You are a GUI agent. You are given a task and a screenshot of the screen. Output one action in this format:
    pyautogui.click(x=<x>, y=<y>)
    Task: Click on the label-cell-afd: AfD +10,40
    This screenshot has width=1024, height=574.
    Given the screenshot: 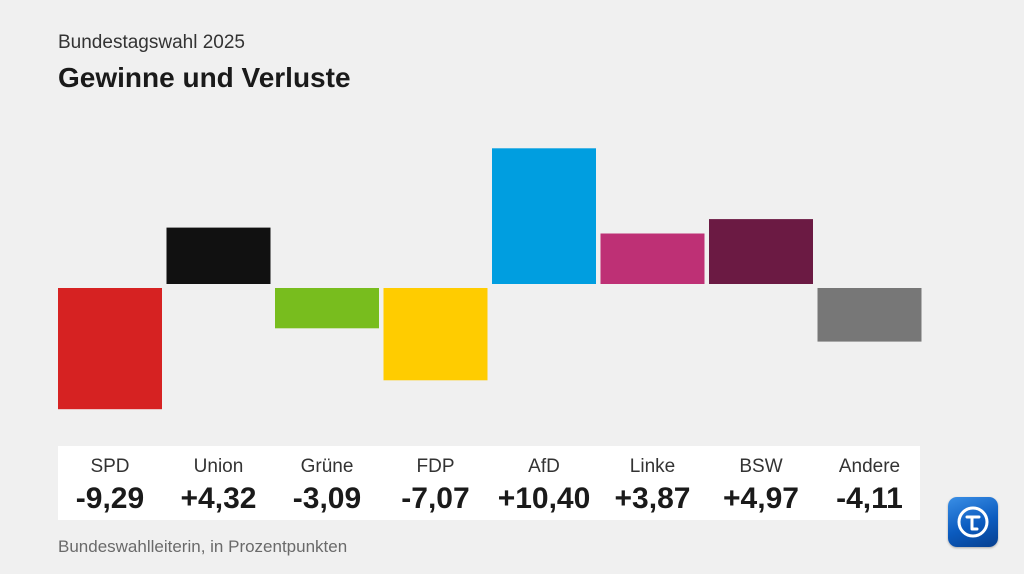 What is the action you would take?
    pyautogui.click(x=544, y=481)
    